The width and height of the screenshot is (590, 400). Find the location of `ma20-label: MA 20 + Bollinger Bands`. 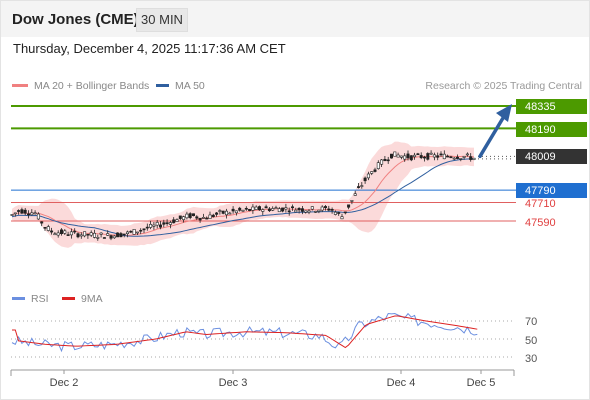

ma20-label: MA 20 + Bollinger Bands is located at coordinates (92, 86).